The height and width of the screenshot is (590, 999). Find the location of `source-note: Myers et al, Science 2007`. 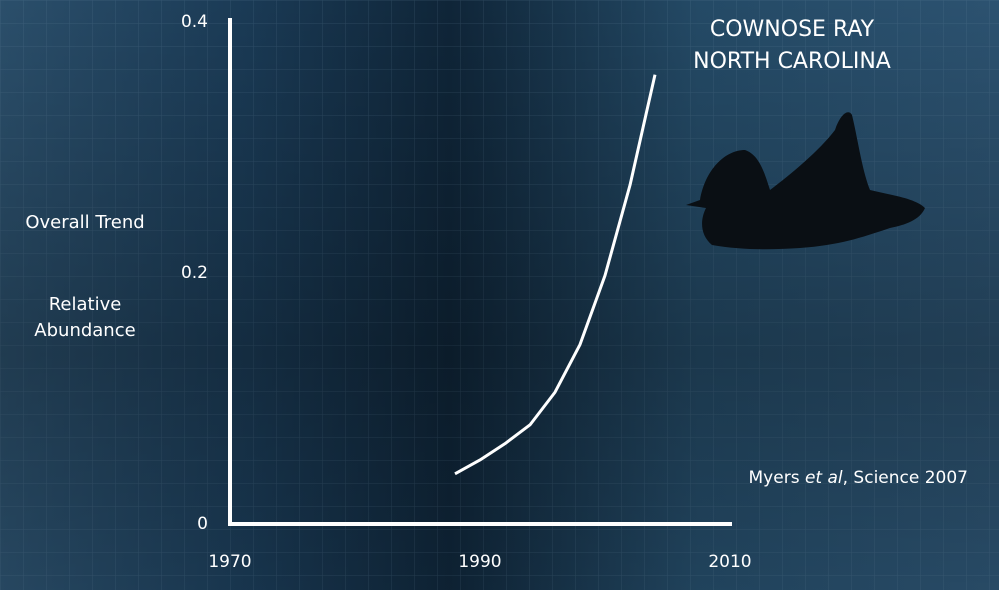

source-note: Myers et al, Science 2007 is located at coordinates (858, 478).